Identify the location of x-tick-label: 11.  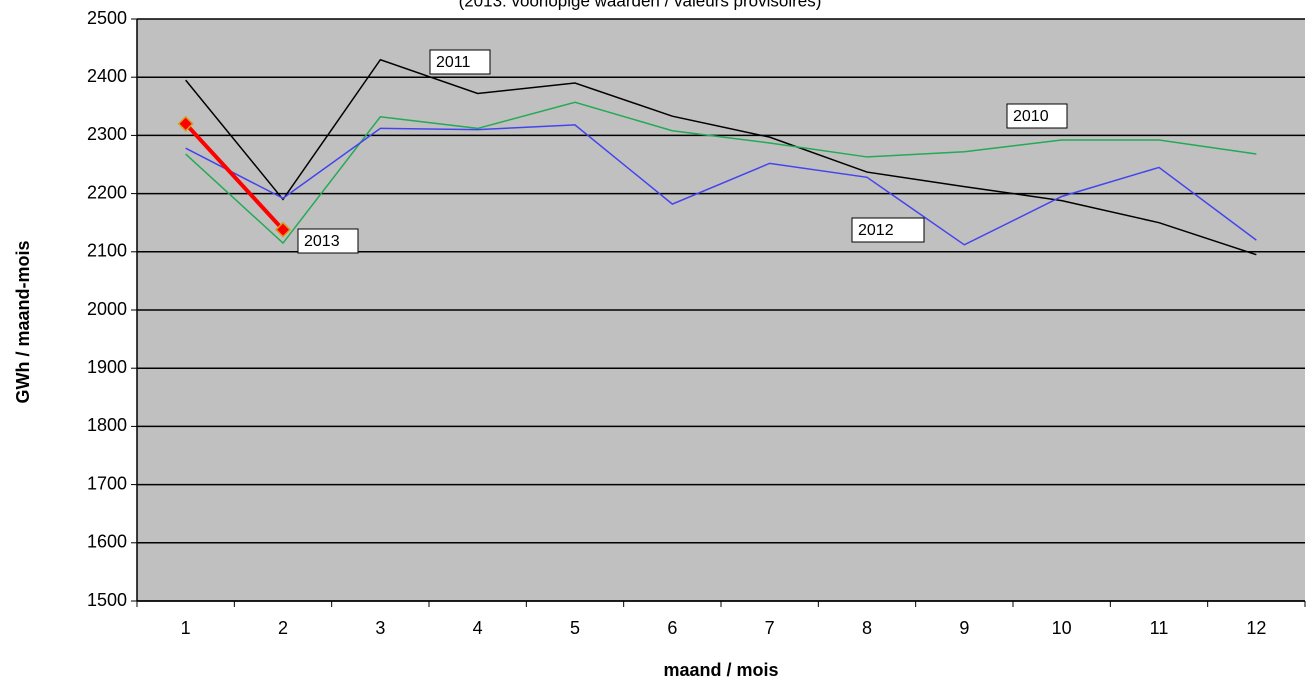
(1159, 628).